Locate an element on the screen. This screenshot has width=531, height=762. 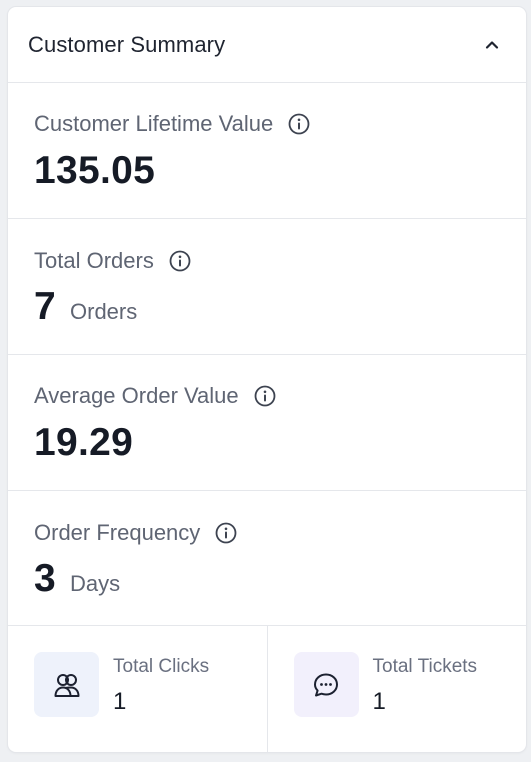
card-title: Customer Summary is located at coordinates (127, 44).